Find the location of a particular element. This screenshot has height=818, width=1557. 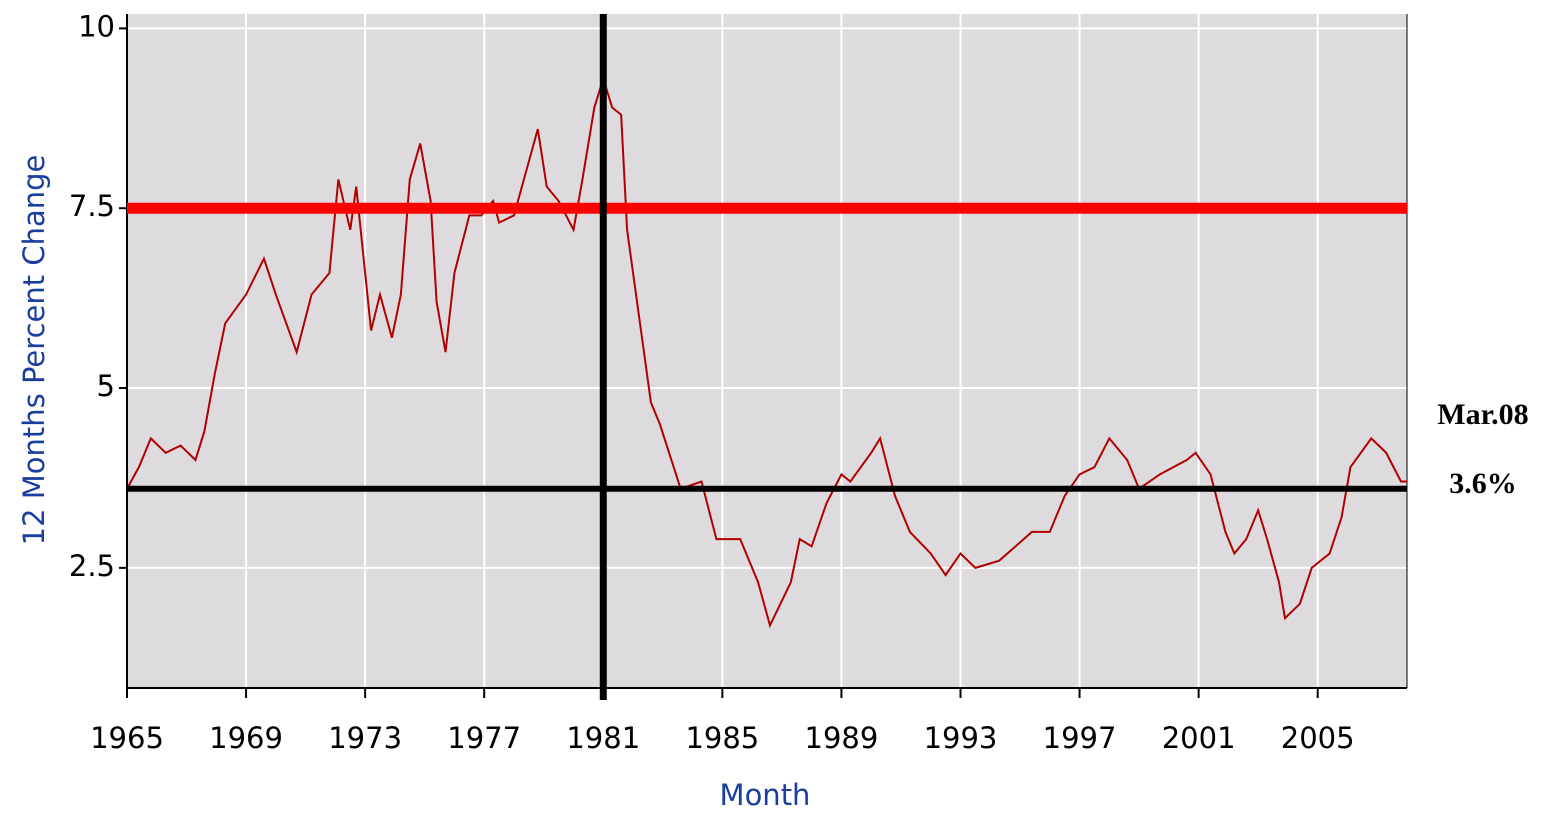

x-axis-label: Month is located at coordinates (765, 795).